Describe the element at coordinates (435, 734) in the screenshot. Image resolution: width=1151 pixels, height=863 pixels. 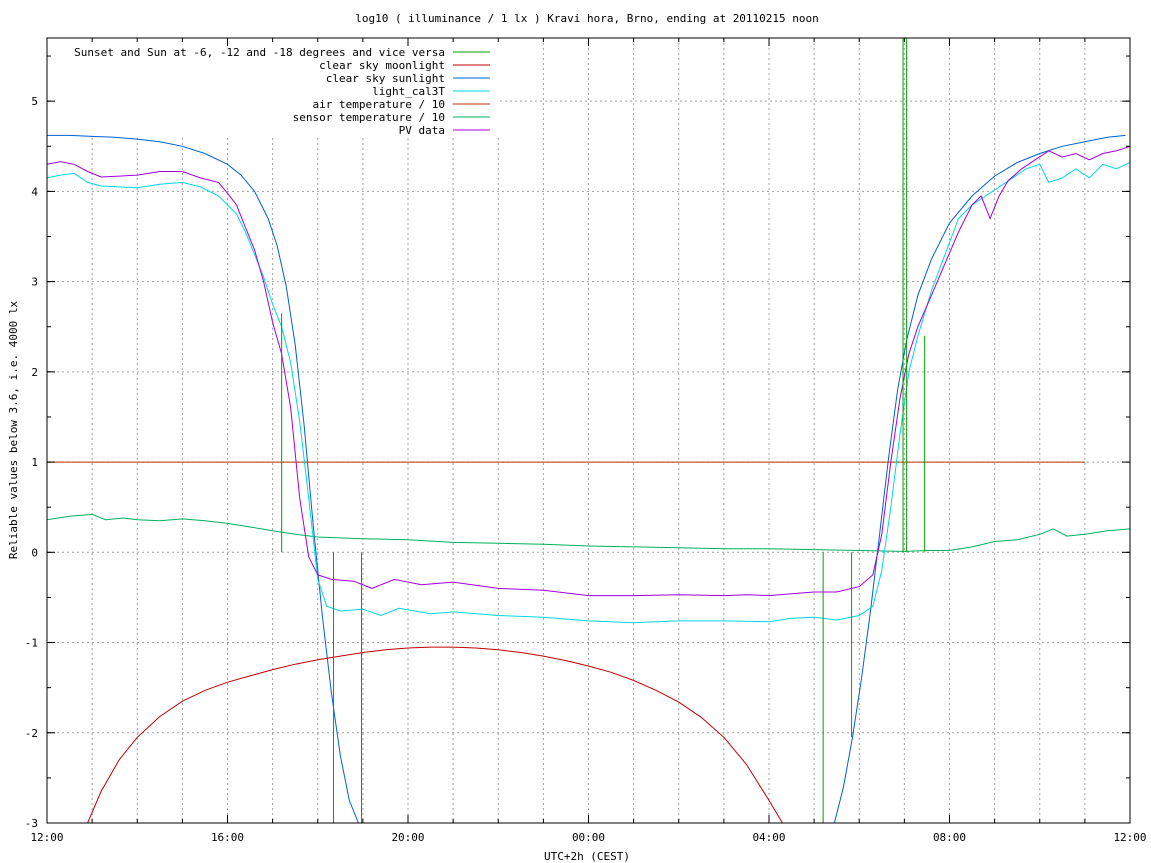
I see `series-line-clear-sky-moonlight` at that location.